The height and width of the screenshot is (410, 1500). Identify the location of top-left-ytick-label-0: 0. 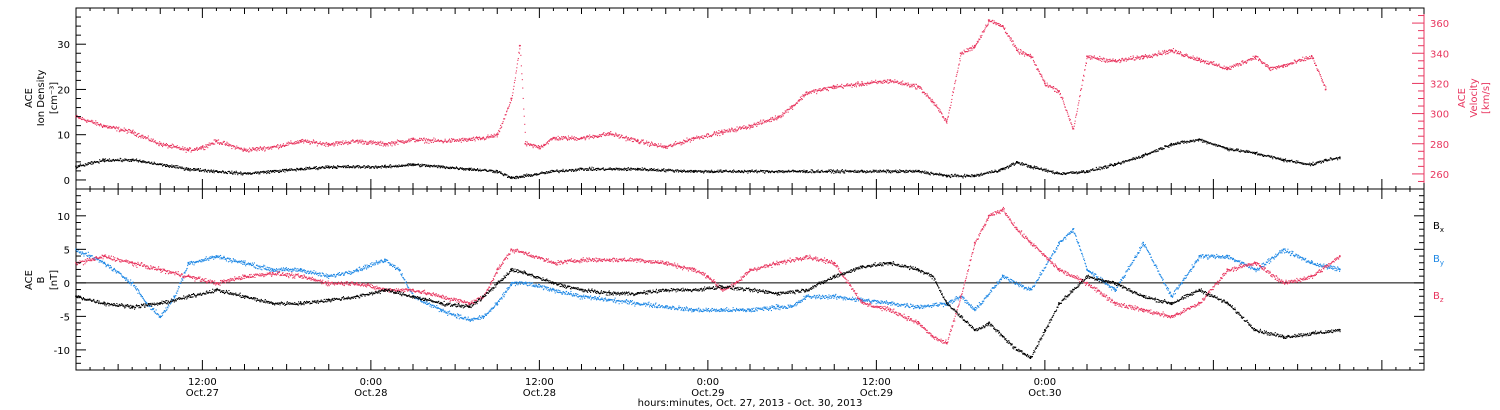
(67, 181).